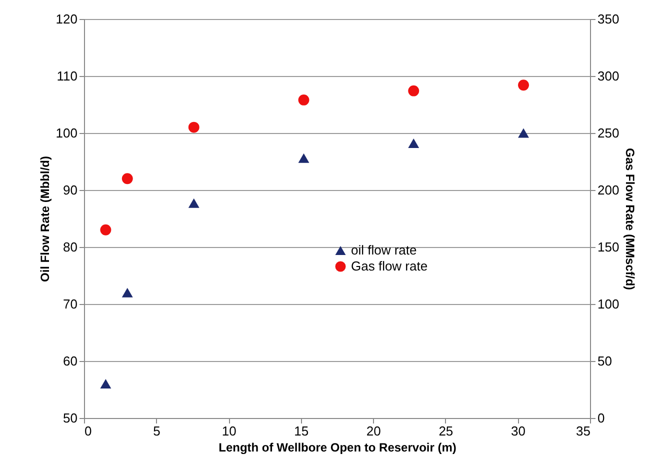 Image resolution: width=656 pixels, height=469 pixels. What do you see at coordinates (605, 361) in the screenshot?
I see `y2-tick-label: 50` at bounding box center [605, 361].